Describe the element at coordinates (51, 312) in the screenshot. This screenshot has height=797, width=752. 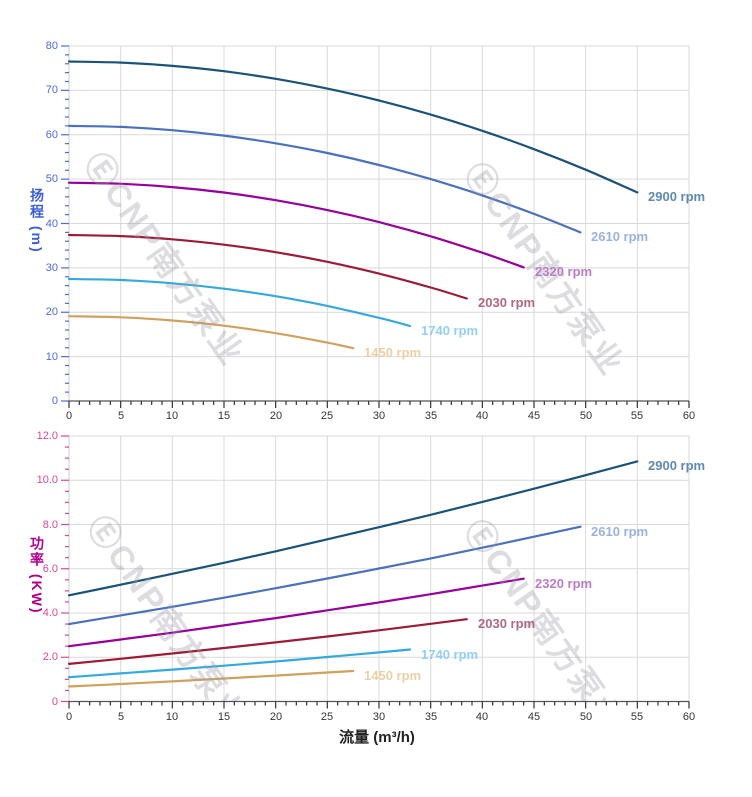
I see `y-tick-label: 20` at that location.